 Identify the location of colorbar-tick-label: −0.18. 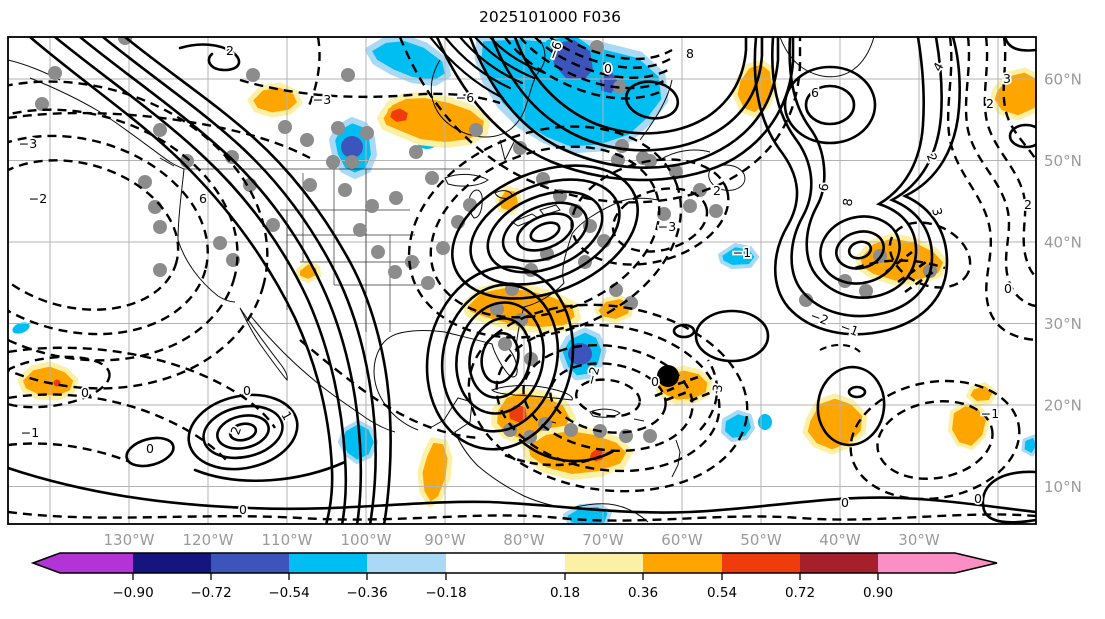
(445, 593).